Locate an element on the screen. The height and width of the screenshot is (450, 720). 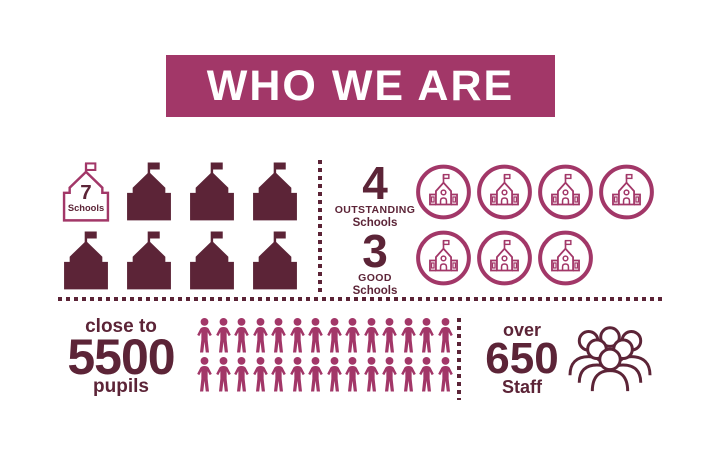
outstanding-schools-label: Schools is located at coordinates (375, 223).